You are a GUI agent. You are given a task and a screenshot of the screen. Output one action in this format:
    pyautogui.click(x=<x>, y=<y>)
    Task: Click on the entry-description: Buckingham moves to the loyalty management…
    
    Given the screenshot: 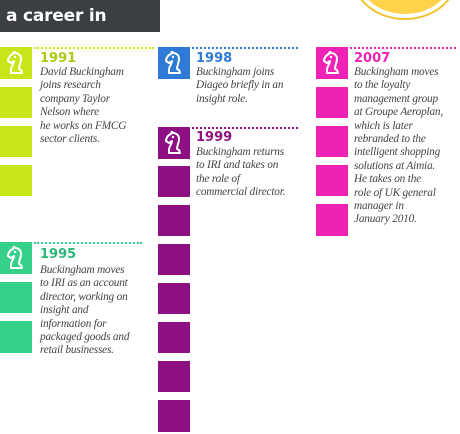 What is the action you would take?
    pyautogui.click(x=398, y=146)
    